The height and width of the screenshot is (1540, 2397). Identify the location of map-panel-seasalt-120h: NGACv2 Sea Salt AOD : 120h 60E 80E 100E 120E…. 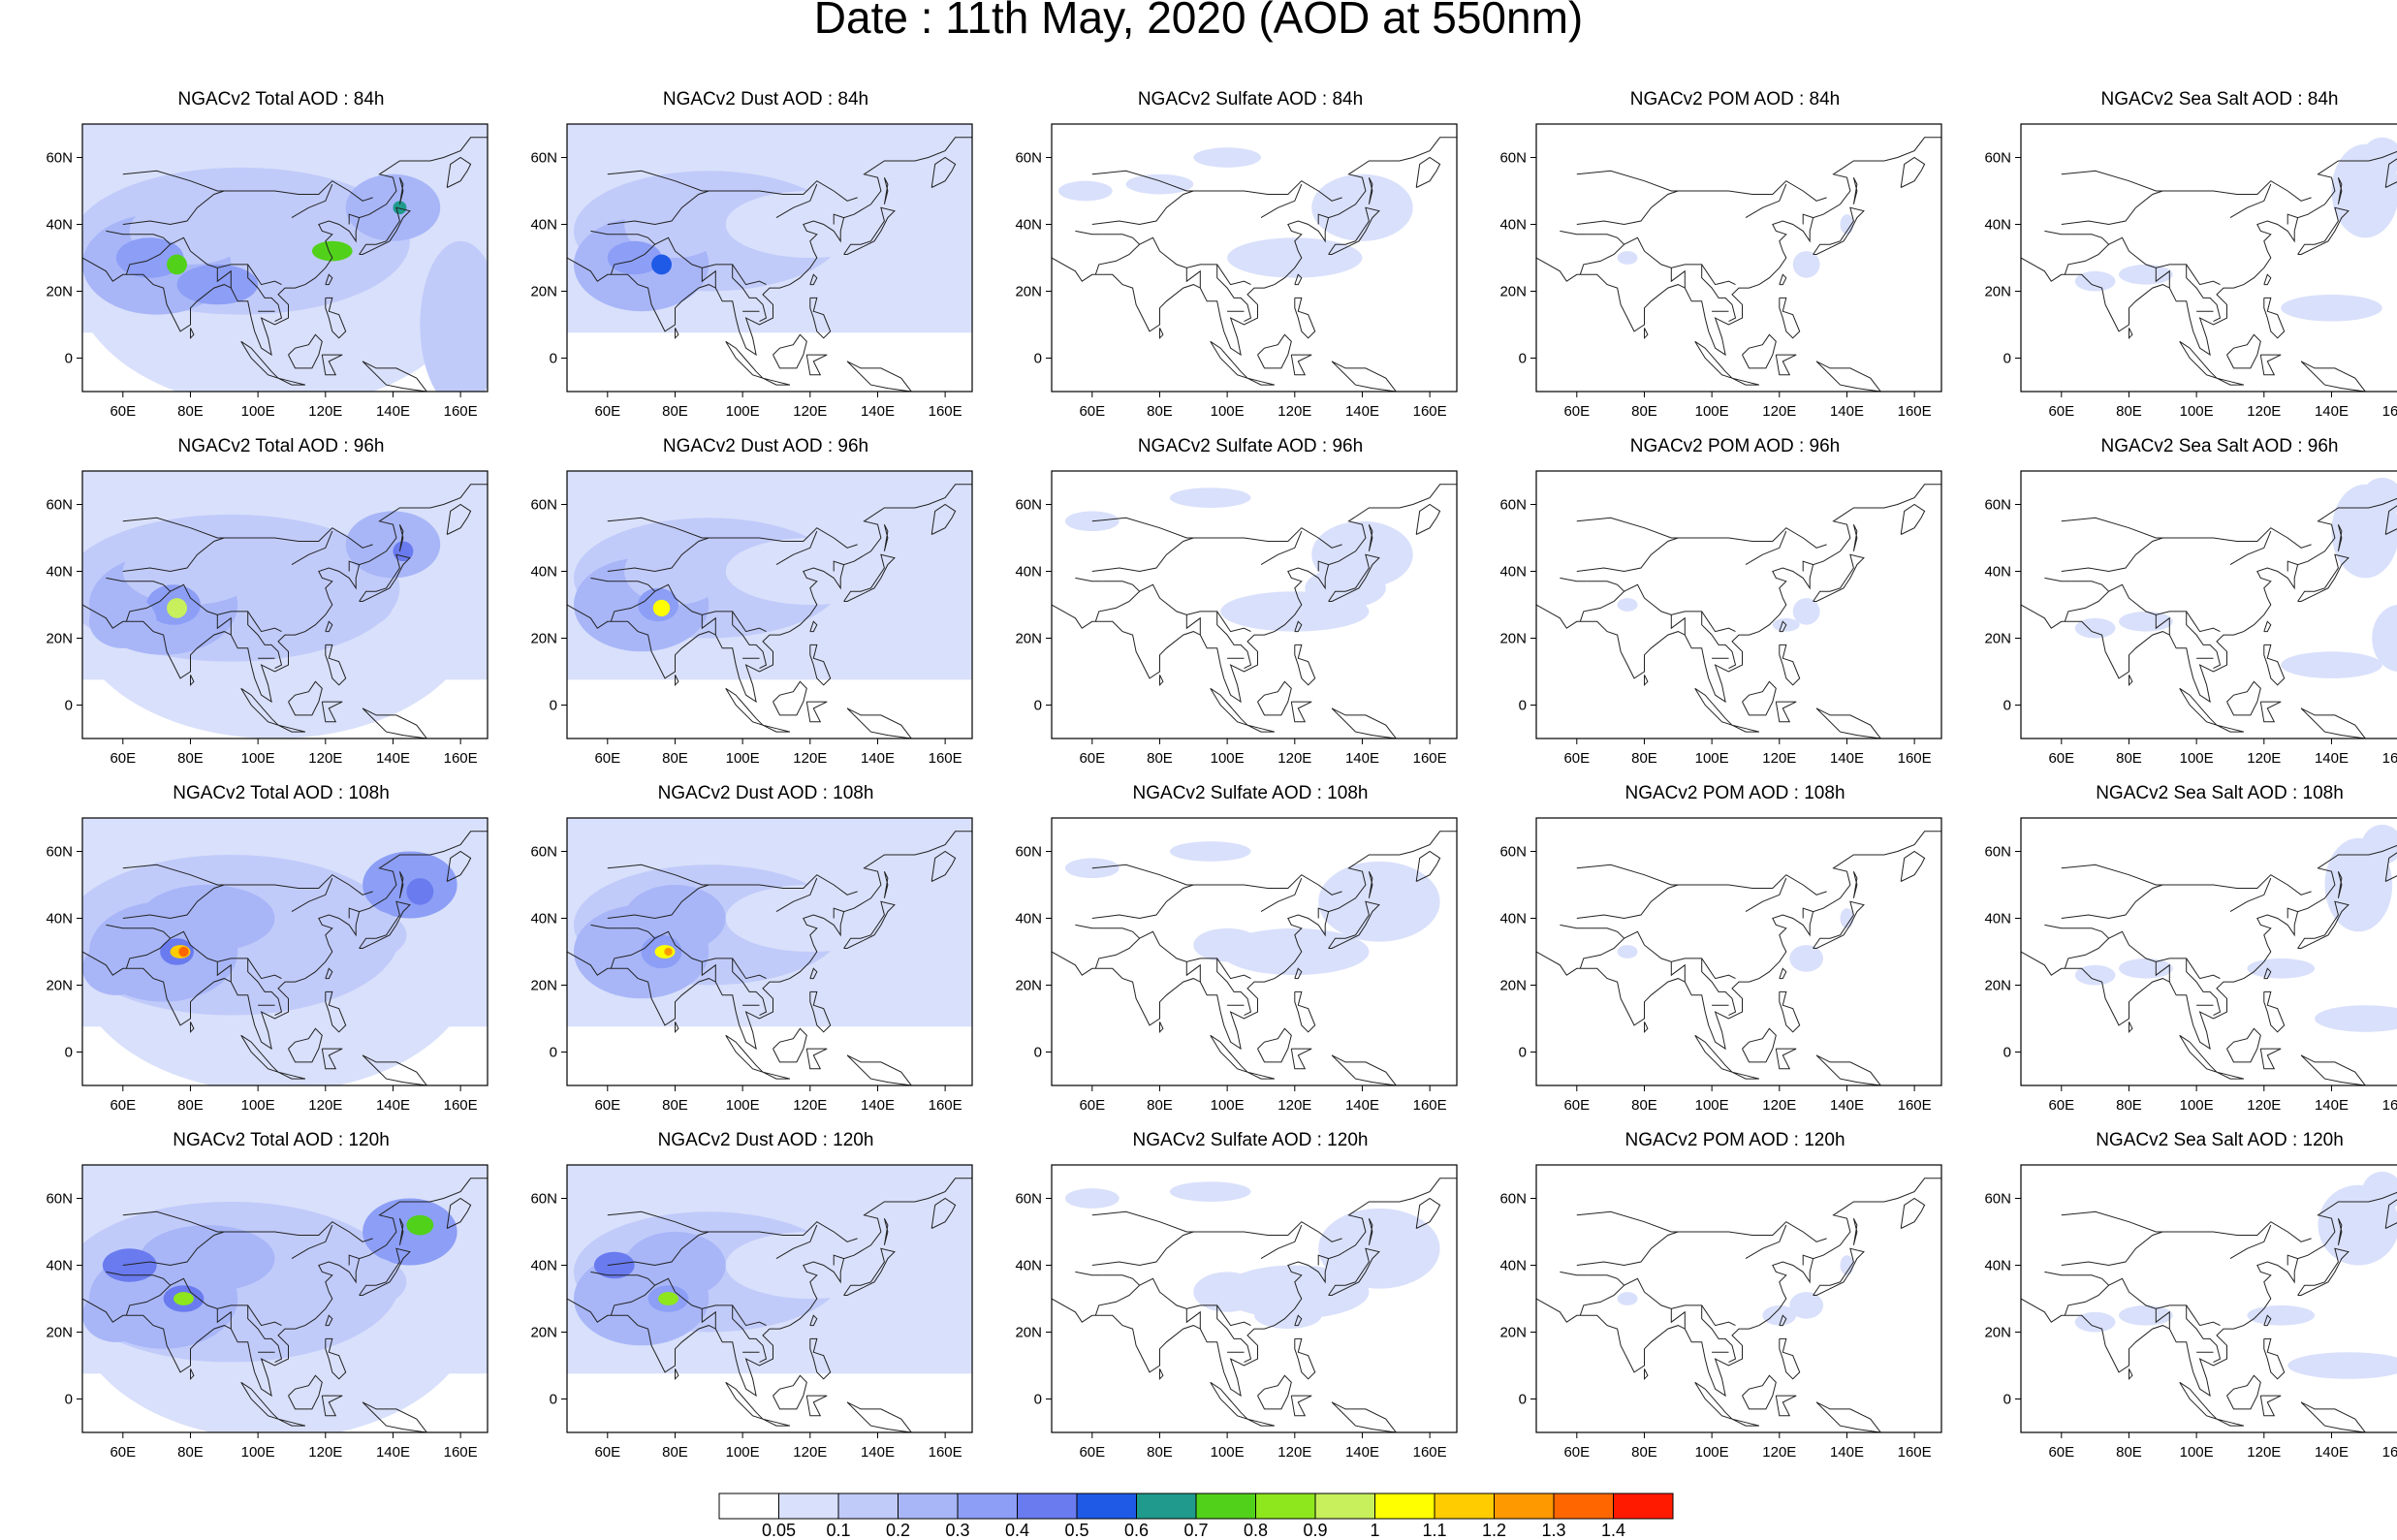
(2187, 1303).